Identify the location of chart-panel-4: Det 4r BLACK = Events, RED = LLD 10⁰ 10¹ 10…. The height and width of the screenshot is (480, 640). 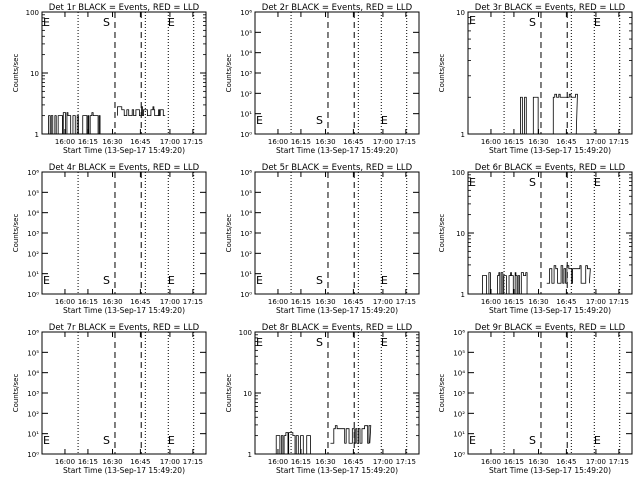
(109, 239).